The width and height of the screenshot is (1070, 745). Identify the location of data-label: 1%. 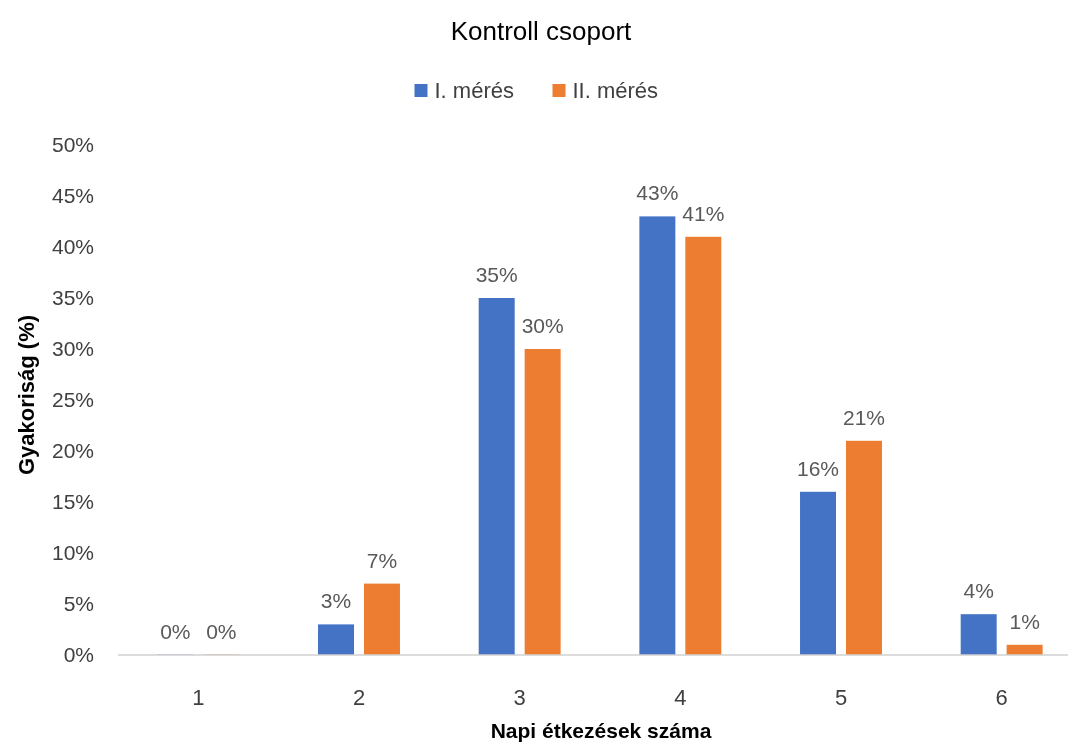
(1024, 621).